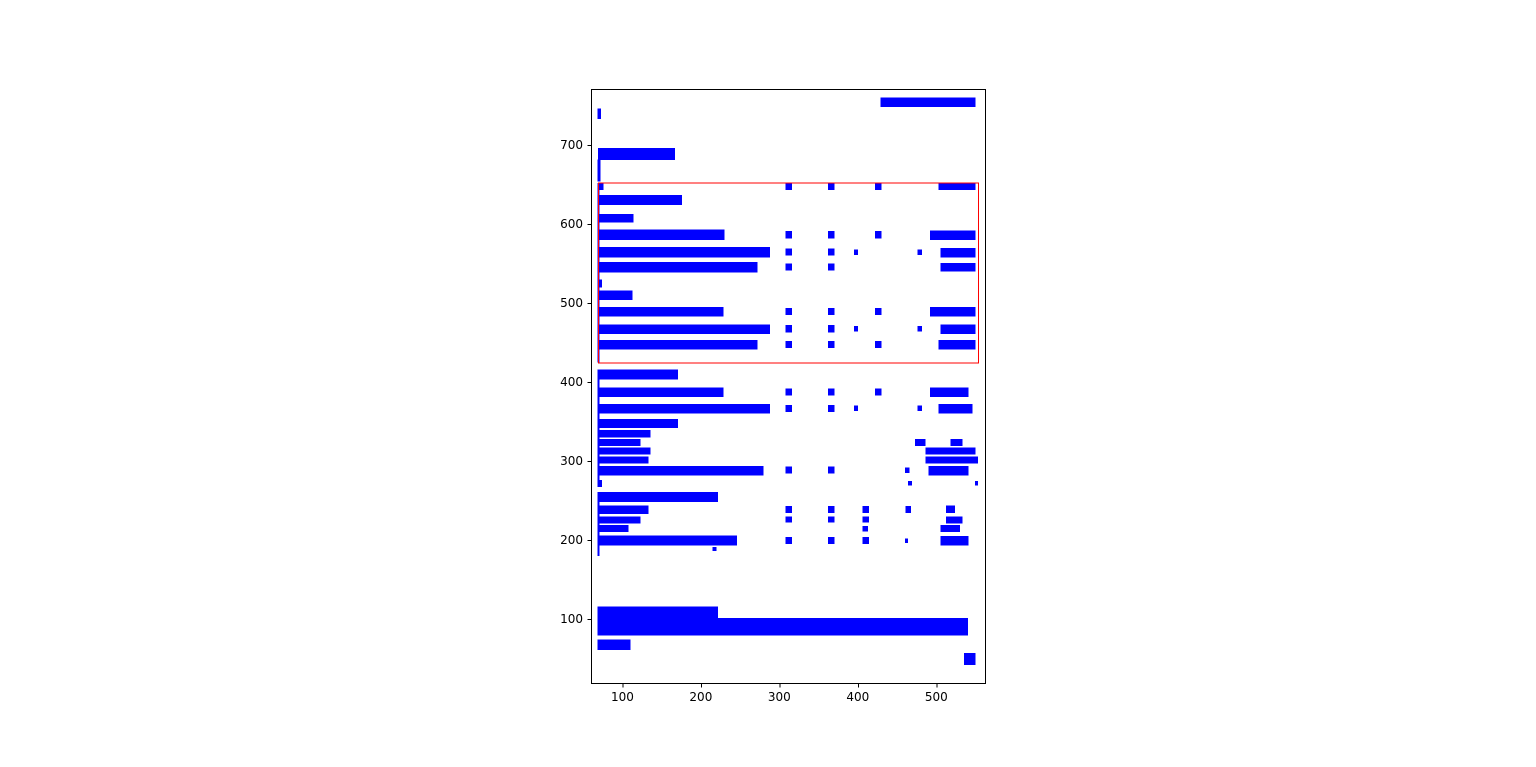  I want to click on x-tick-label: 300, so click(779, 697).